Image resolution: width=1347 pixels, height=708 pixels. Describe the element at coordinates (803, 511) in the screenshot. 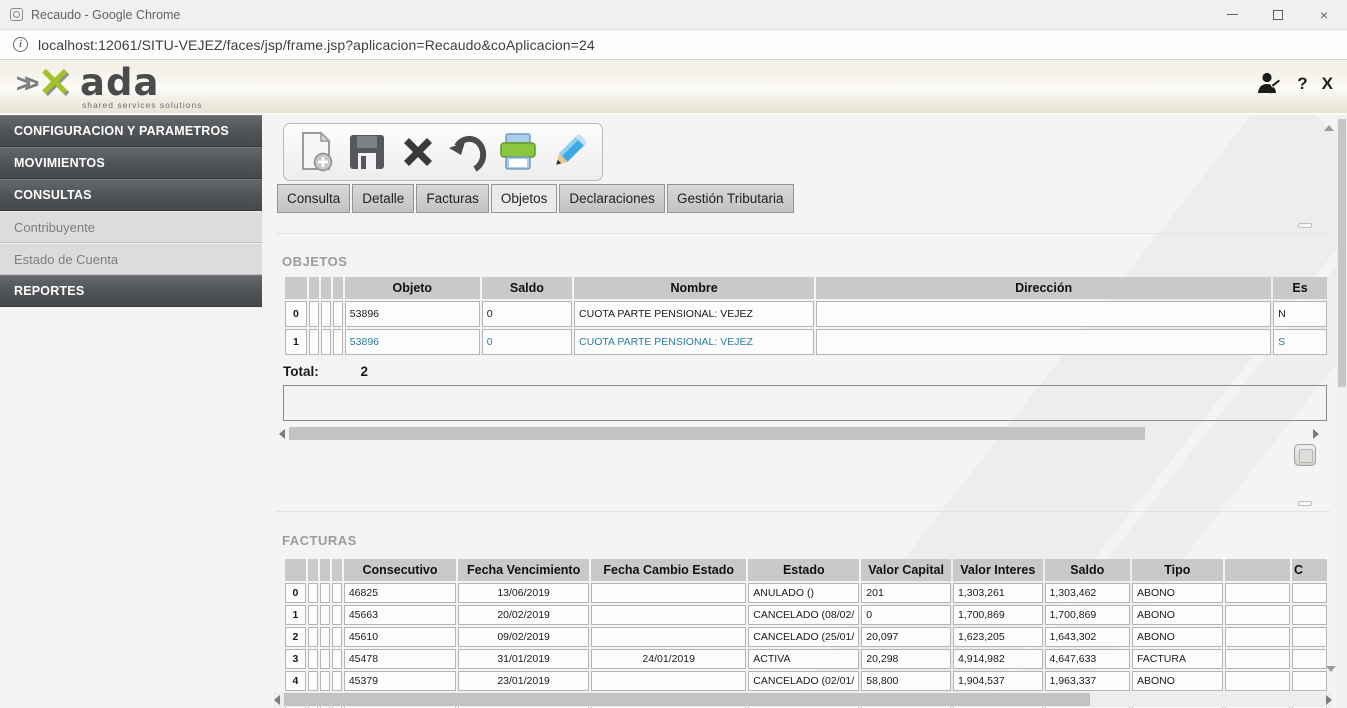

I see `facturas-panel-border` at that location.